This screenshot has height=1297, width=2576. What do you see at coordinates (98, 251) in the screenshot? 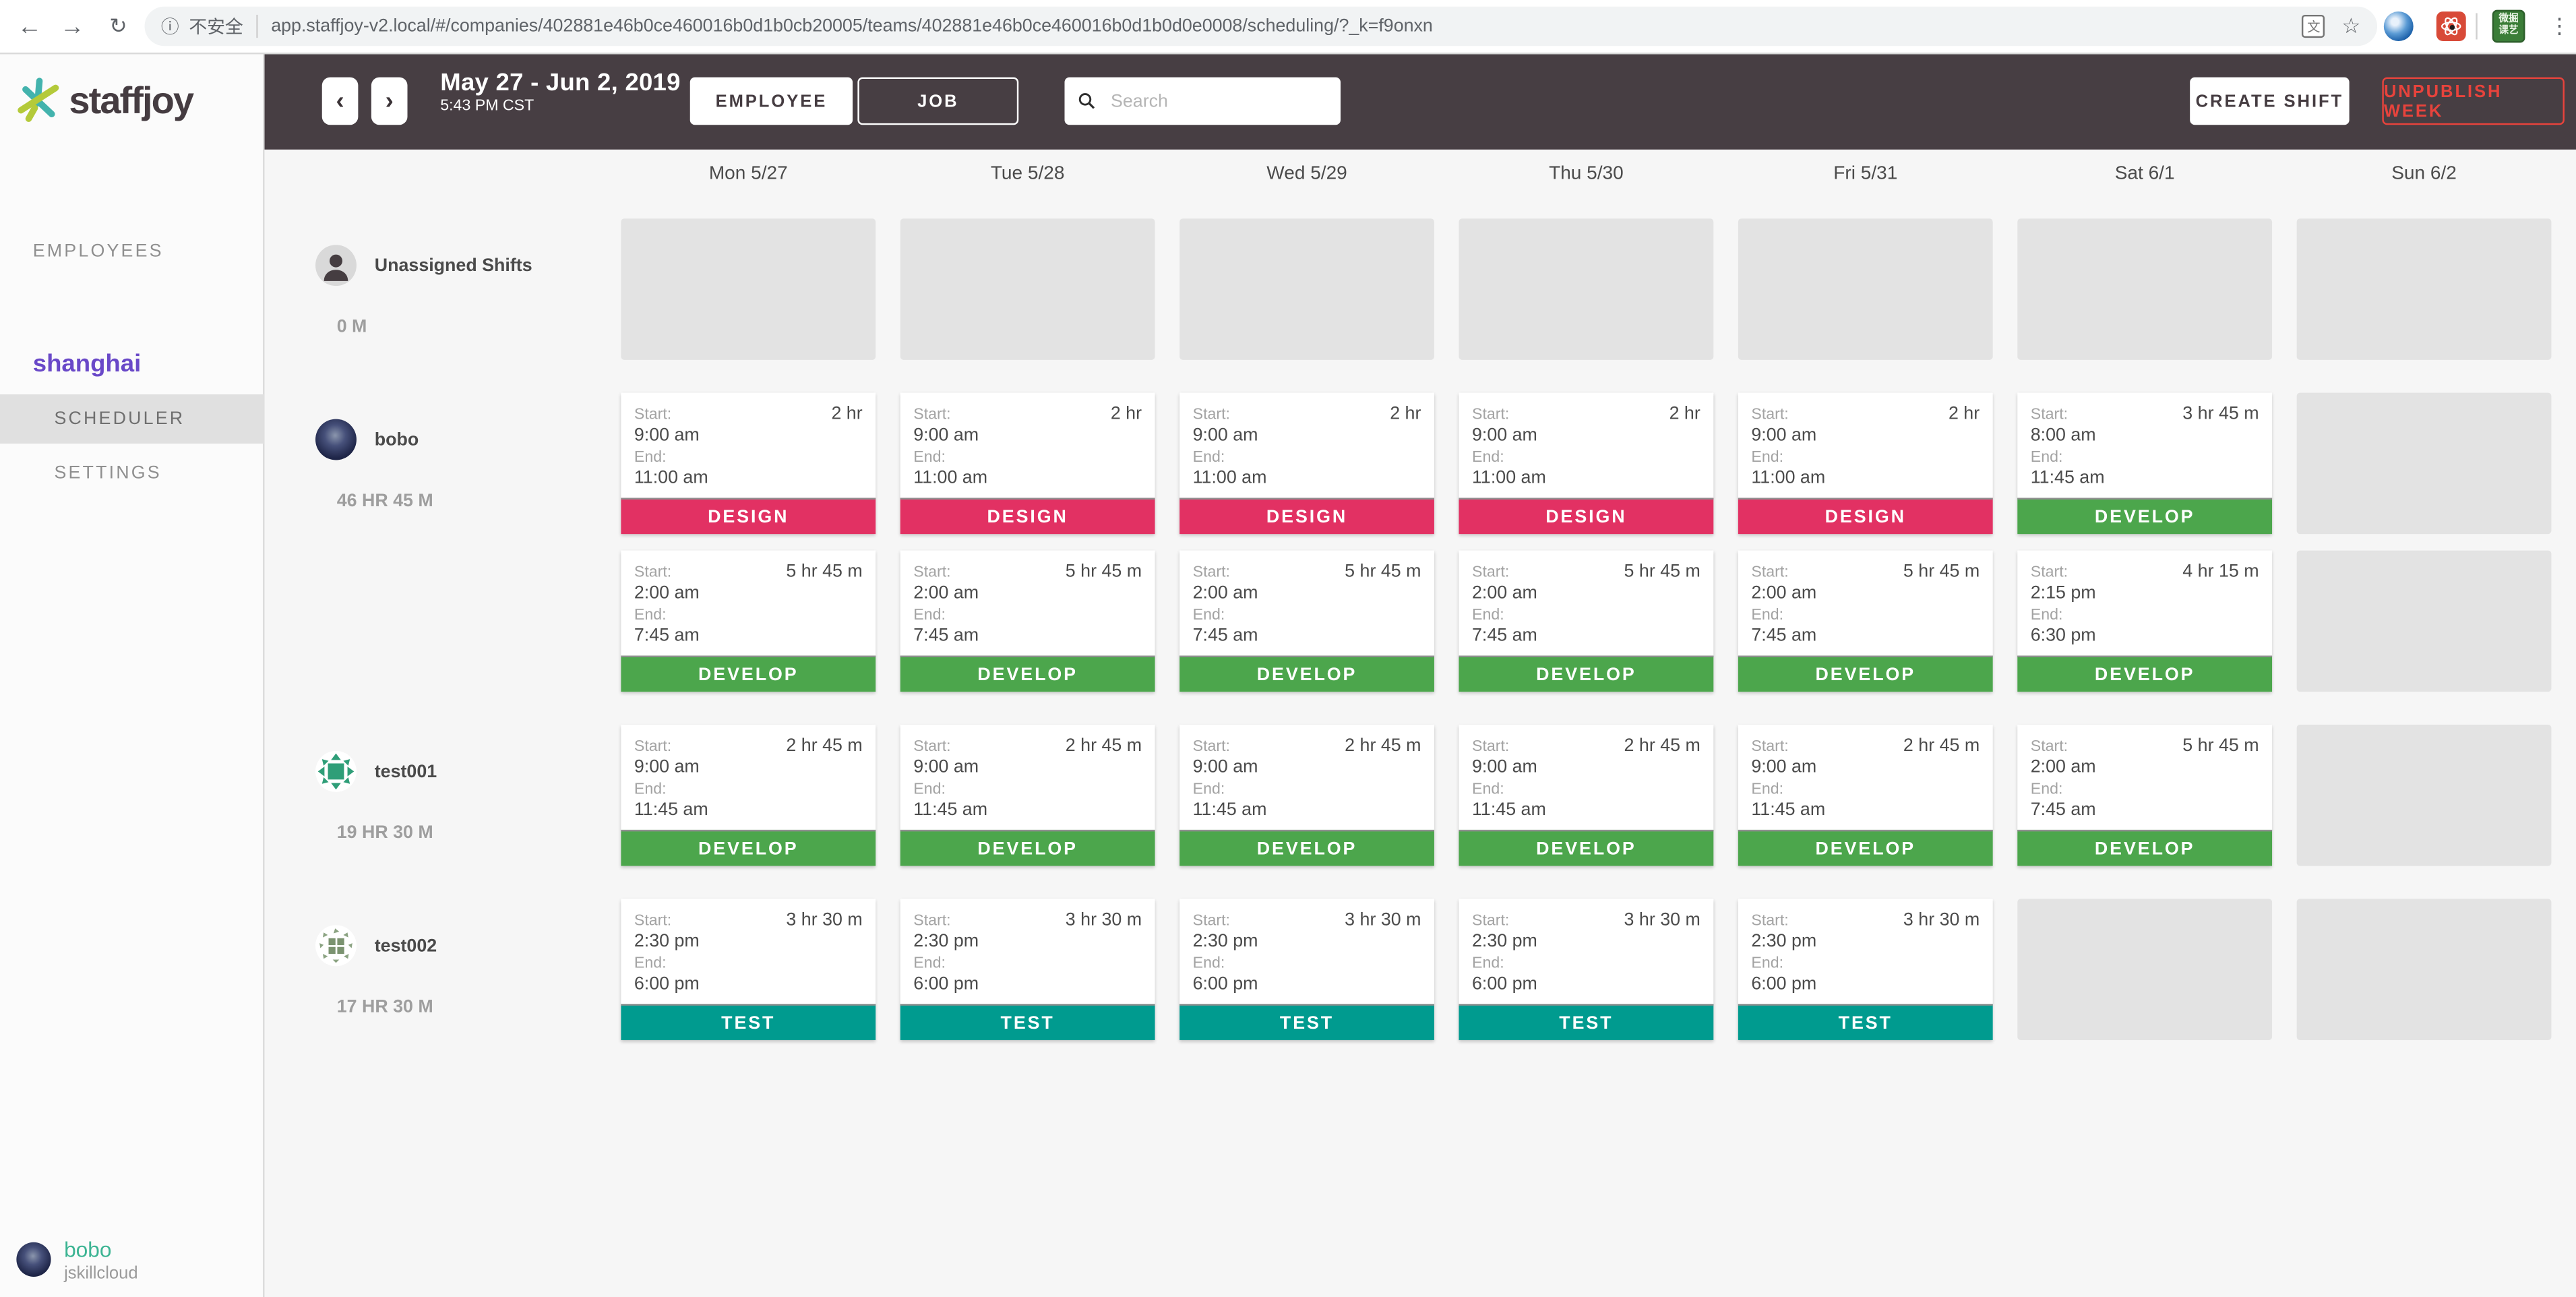
I see `sidebar-item-employees: EMPLOYEES` at bounding box center [98, 251].